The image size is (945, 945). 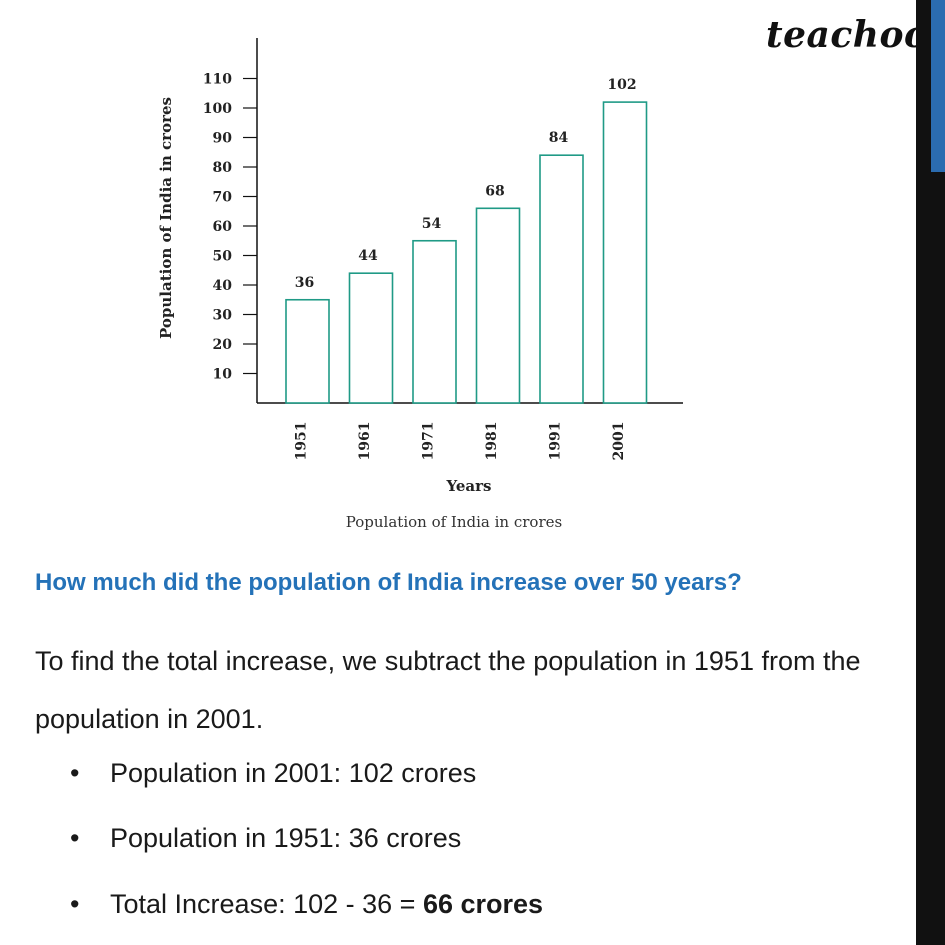 What do you see at coordinates (223, 375) in the screenshot?
I see `y-tick-label: 10` at bounding box center [223, 375].